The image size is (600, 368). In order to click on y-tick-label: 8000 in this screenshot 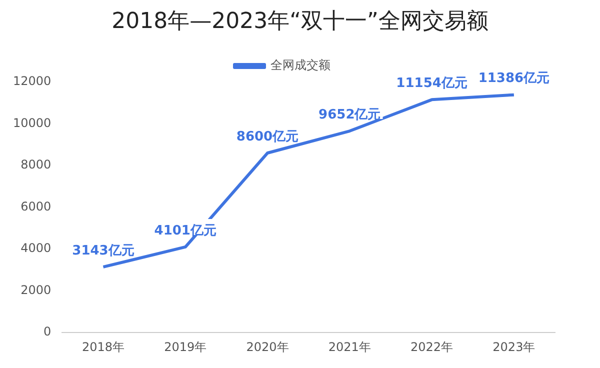, I will do `click(36, 165)`.